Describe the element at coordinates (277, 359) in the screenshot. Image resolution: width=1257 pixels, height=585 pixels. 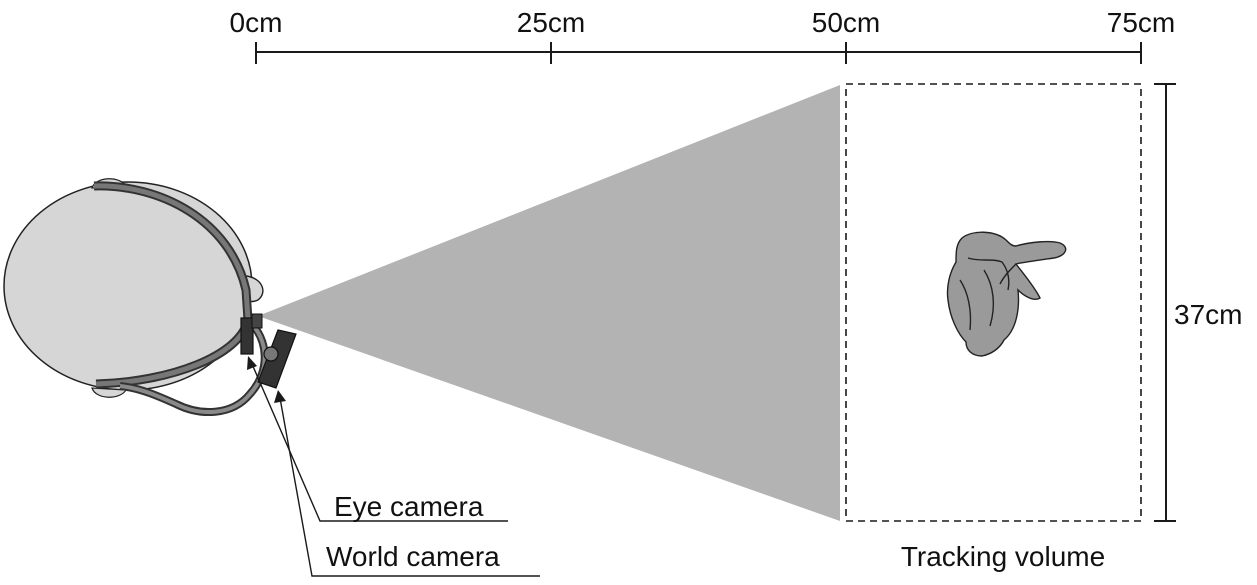
I see `world-camera-icon` at that location.